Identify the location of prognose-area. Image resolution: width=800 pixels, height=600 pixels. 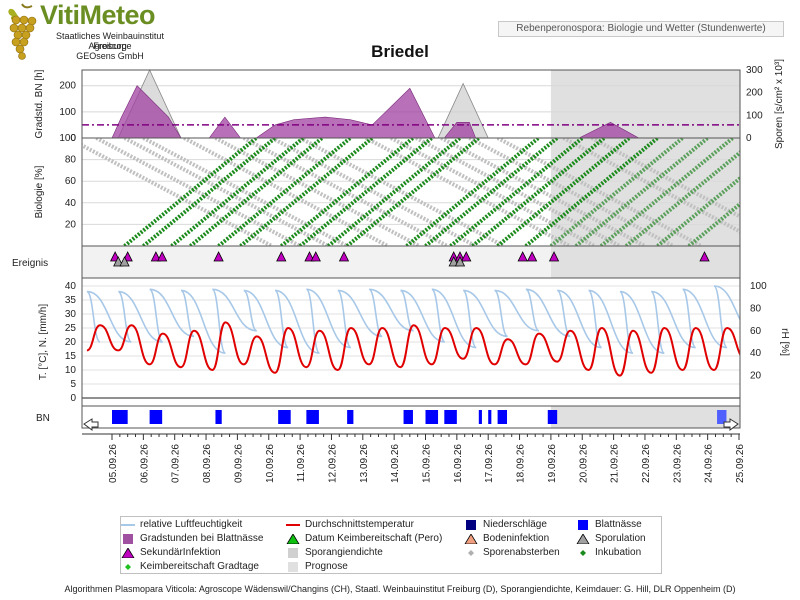
(645, 417).